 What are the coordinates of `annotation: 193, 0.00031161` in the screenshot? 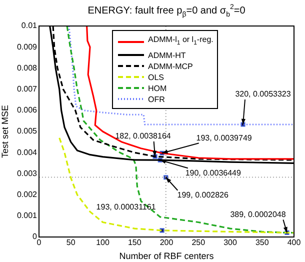 It's located at (126, 207).